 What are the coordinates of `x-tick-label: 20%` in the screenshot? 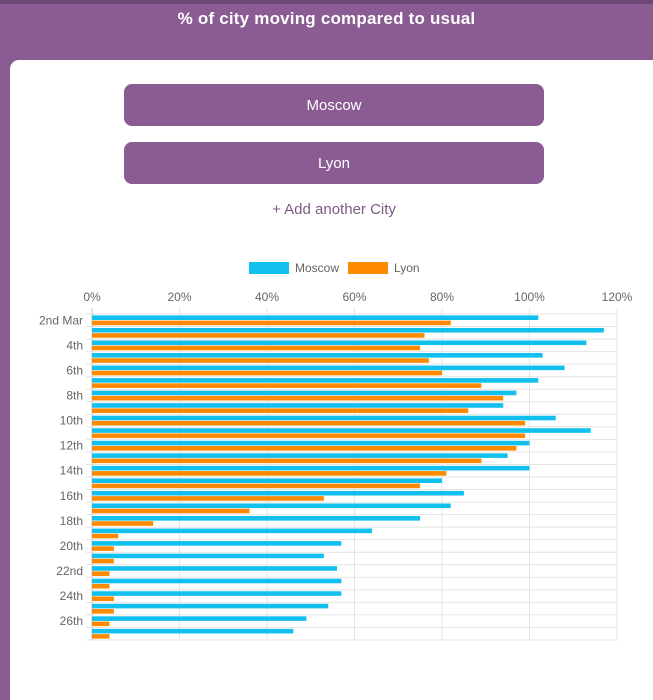 It's located at (179, 297).